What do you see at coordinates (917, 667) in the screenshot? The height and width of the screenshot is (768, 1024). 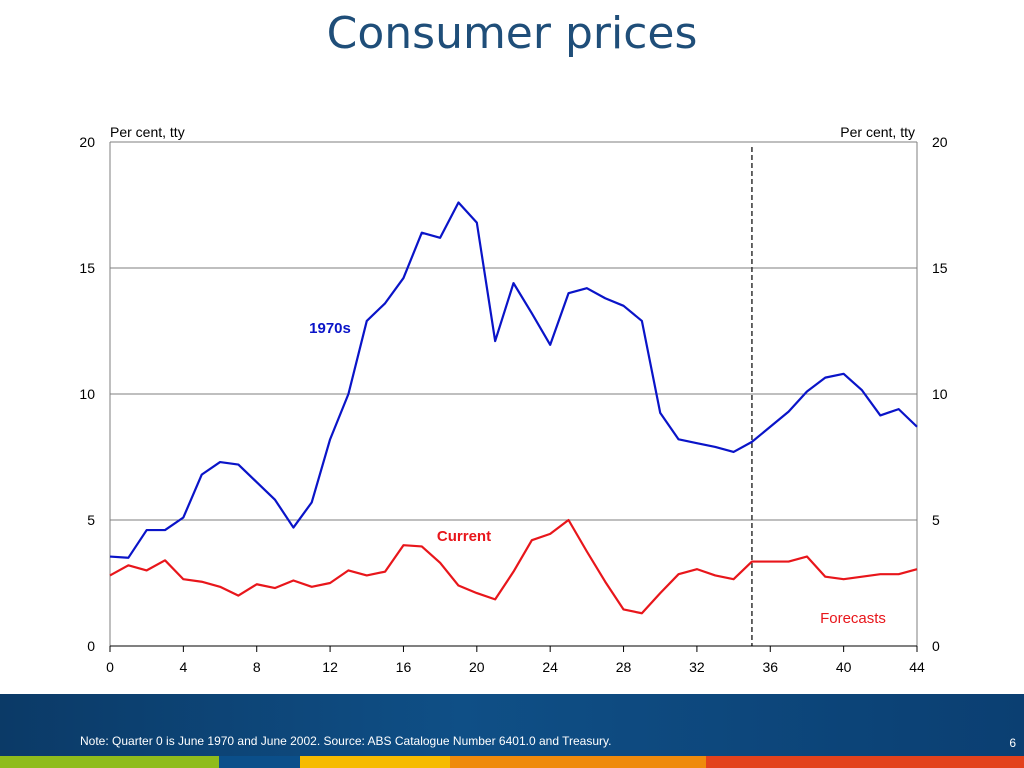 I see `x-tick-44: 44` at bounding box center [917, 667].